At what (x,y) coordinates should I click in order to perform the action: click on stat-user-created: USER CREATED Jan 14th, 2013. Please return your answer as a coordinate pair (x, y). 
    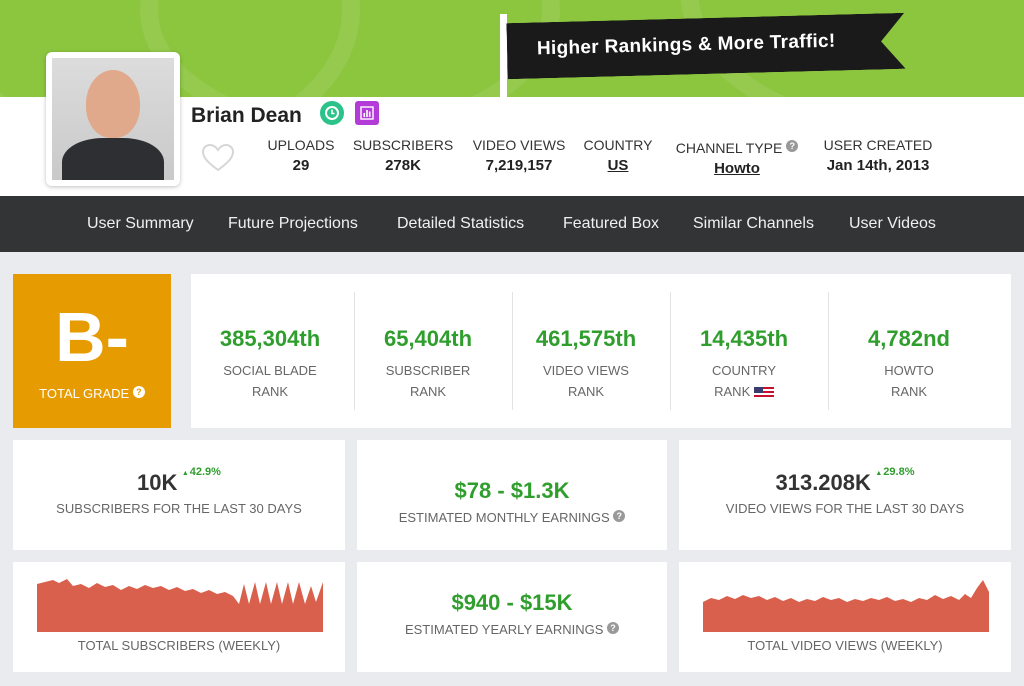
    Looking at the image, I should click on (878, 155).